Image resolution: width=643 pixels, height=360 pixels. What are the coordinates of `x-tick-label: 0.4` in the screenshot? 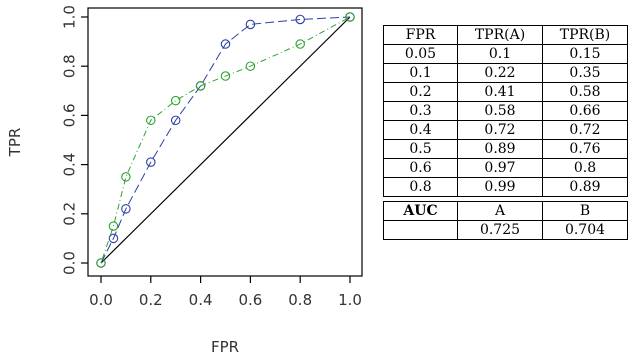 It's located at (201, 300).